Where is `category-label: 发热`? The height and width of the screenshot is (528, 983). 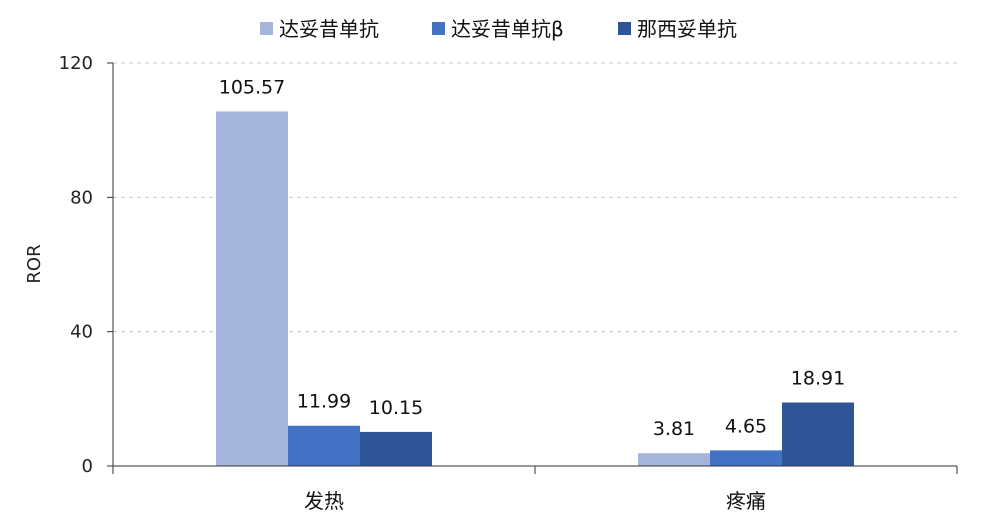 category-label: 发热 is located at coordinates (324, 501).